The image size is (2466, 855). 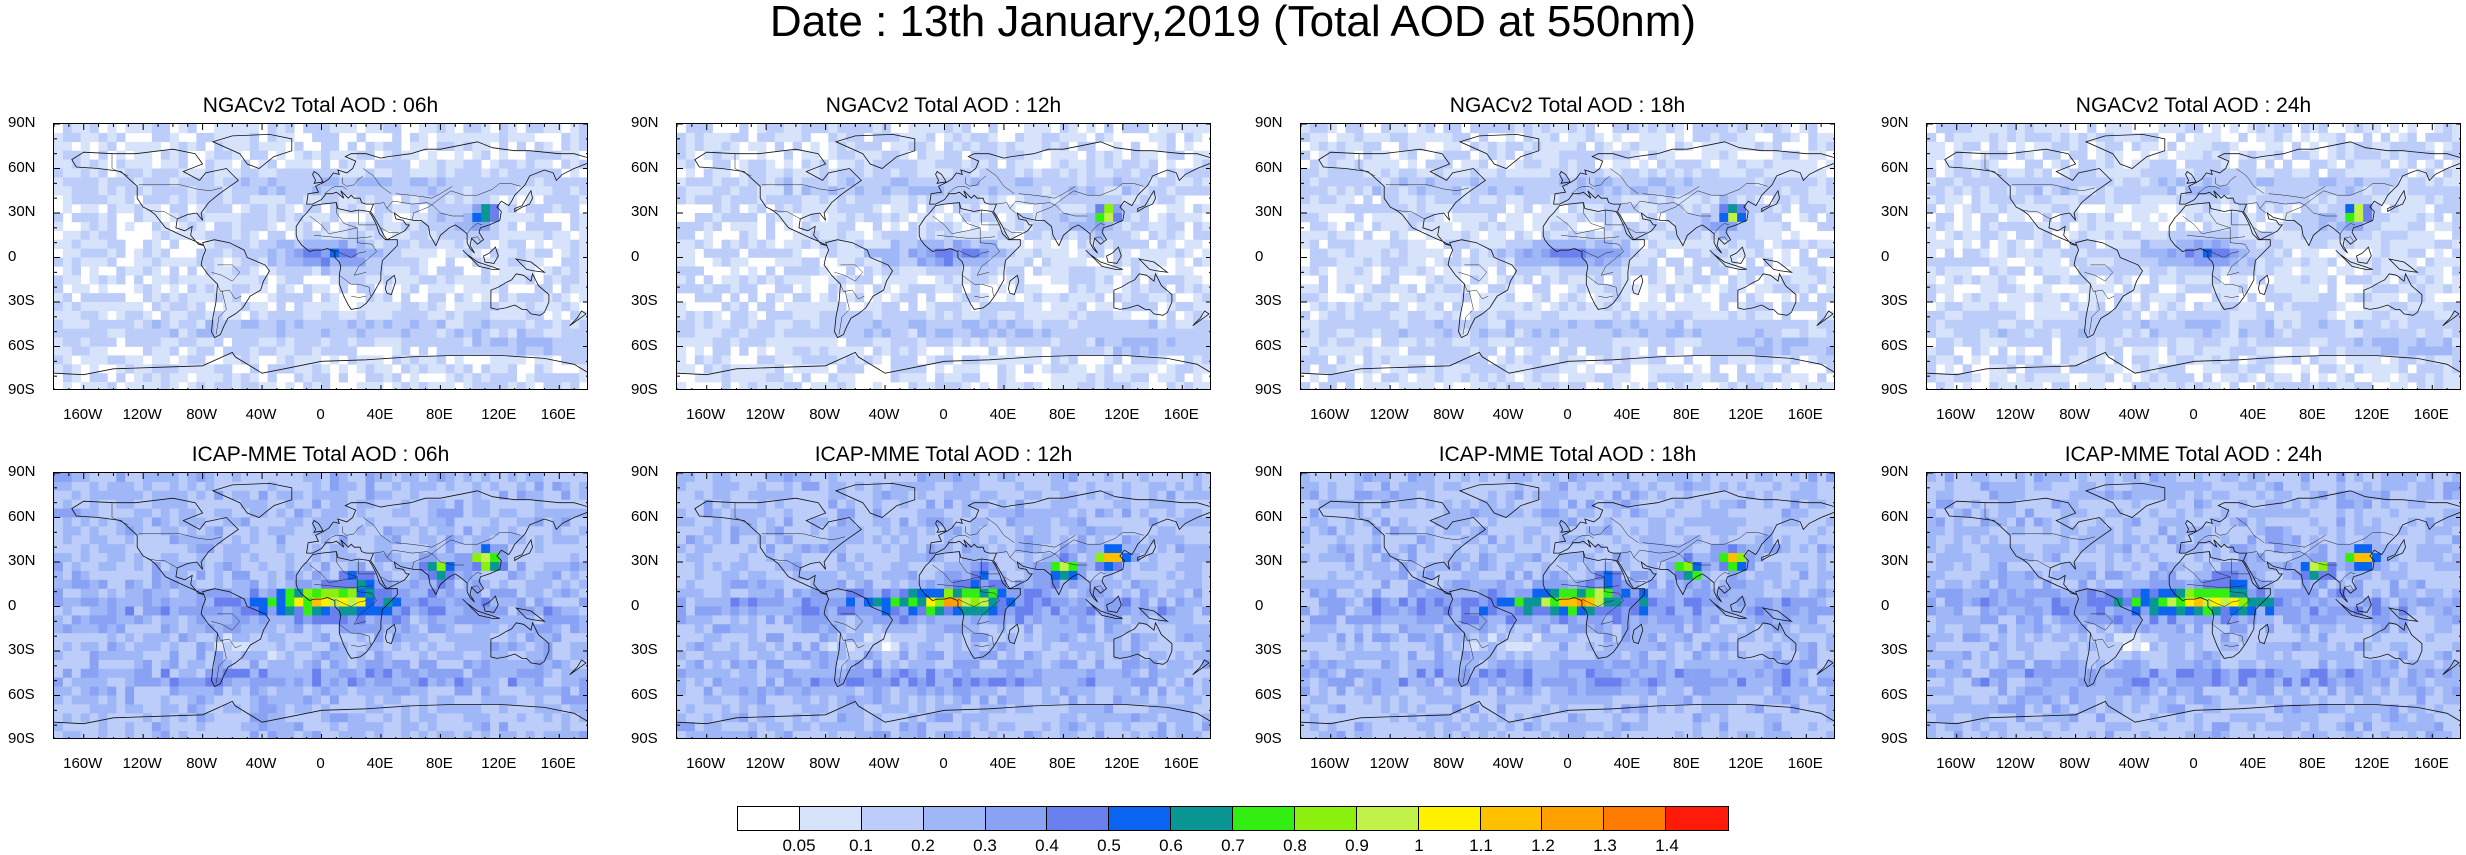 I want to click on colorbar-label: 1, so click(x=1418, y=845).